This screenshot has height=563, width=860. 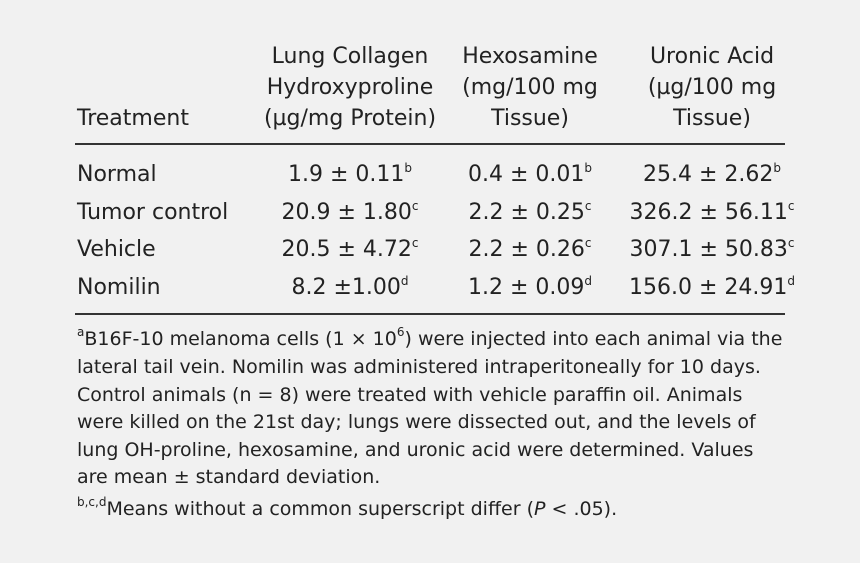 What do you see at coordinates (92, 502) in the screenshot?
I see `footnote-marker: b,c,d` at bounding box center [92, 502].